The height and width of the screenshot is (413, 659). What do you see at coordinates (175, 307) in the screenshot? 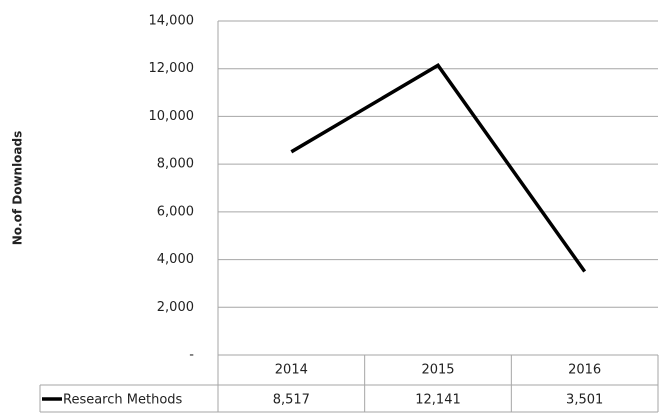
I see `y-tick-label: 2,000` at bounding box center [175, 307].